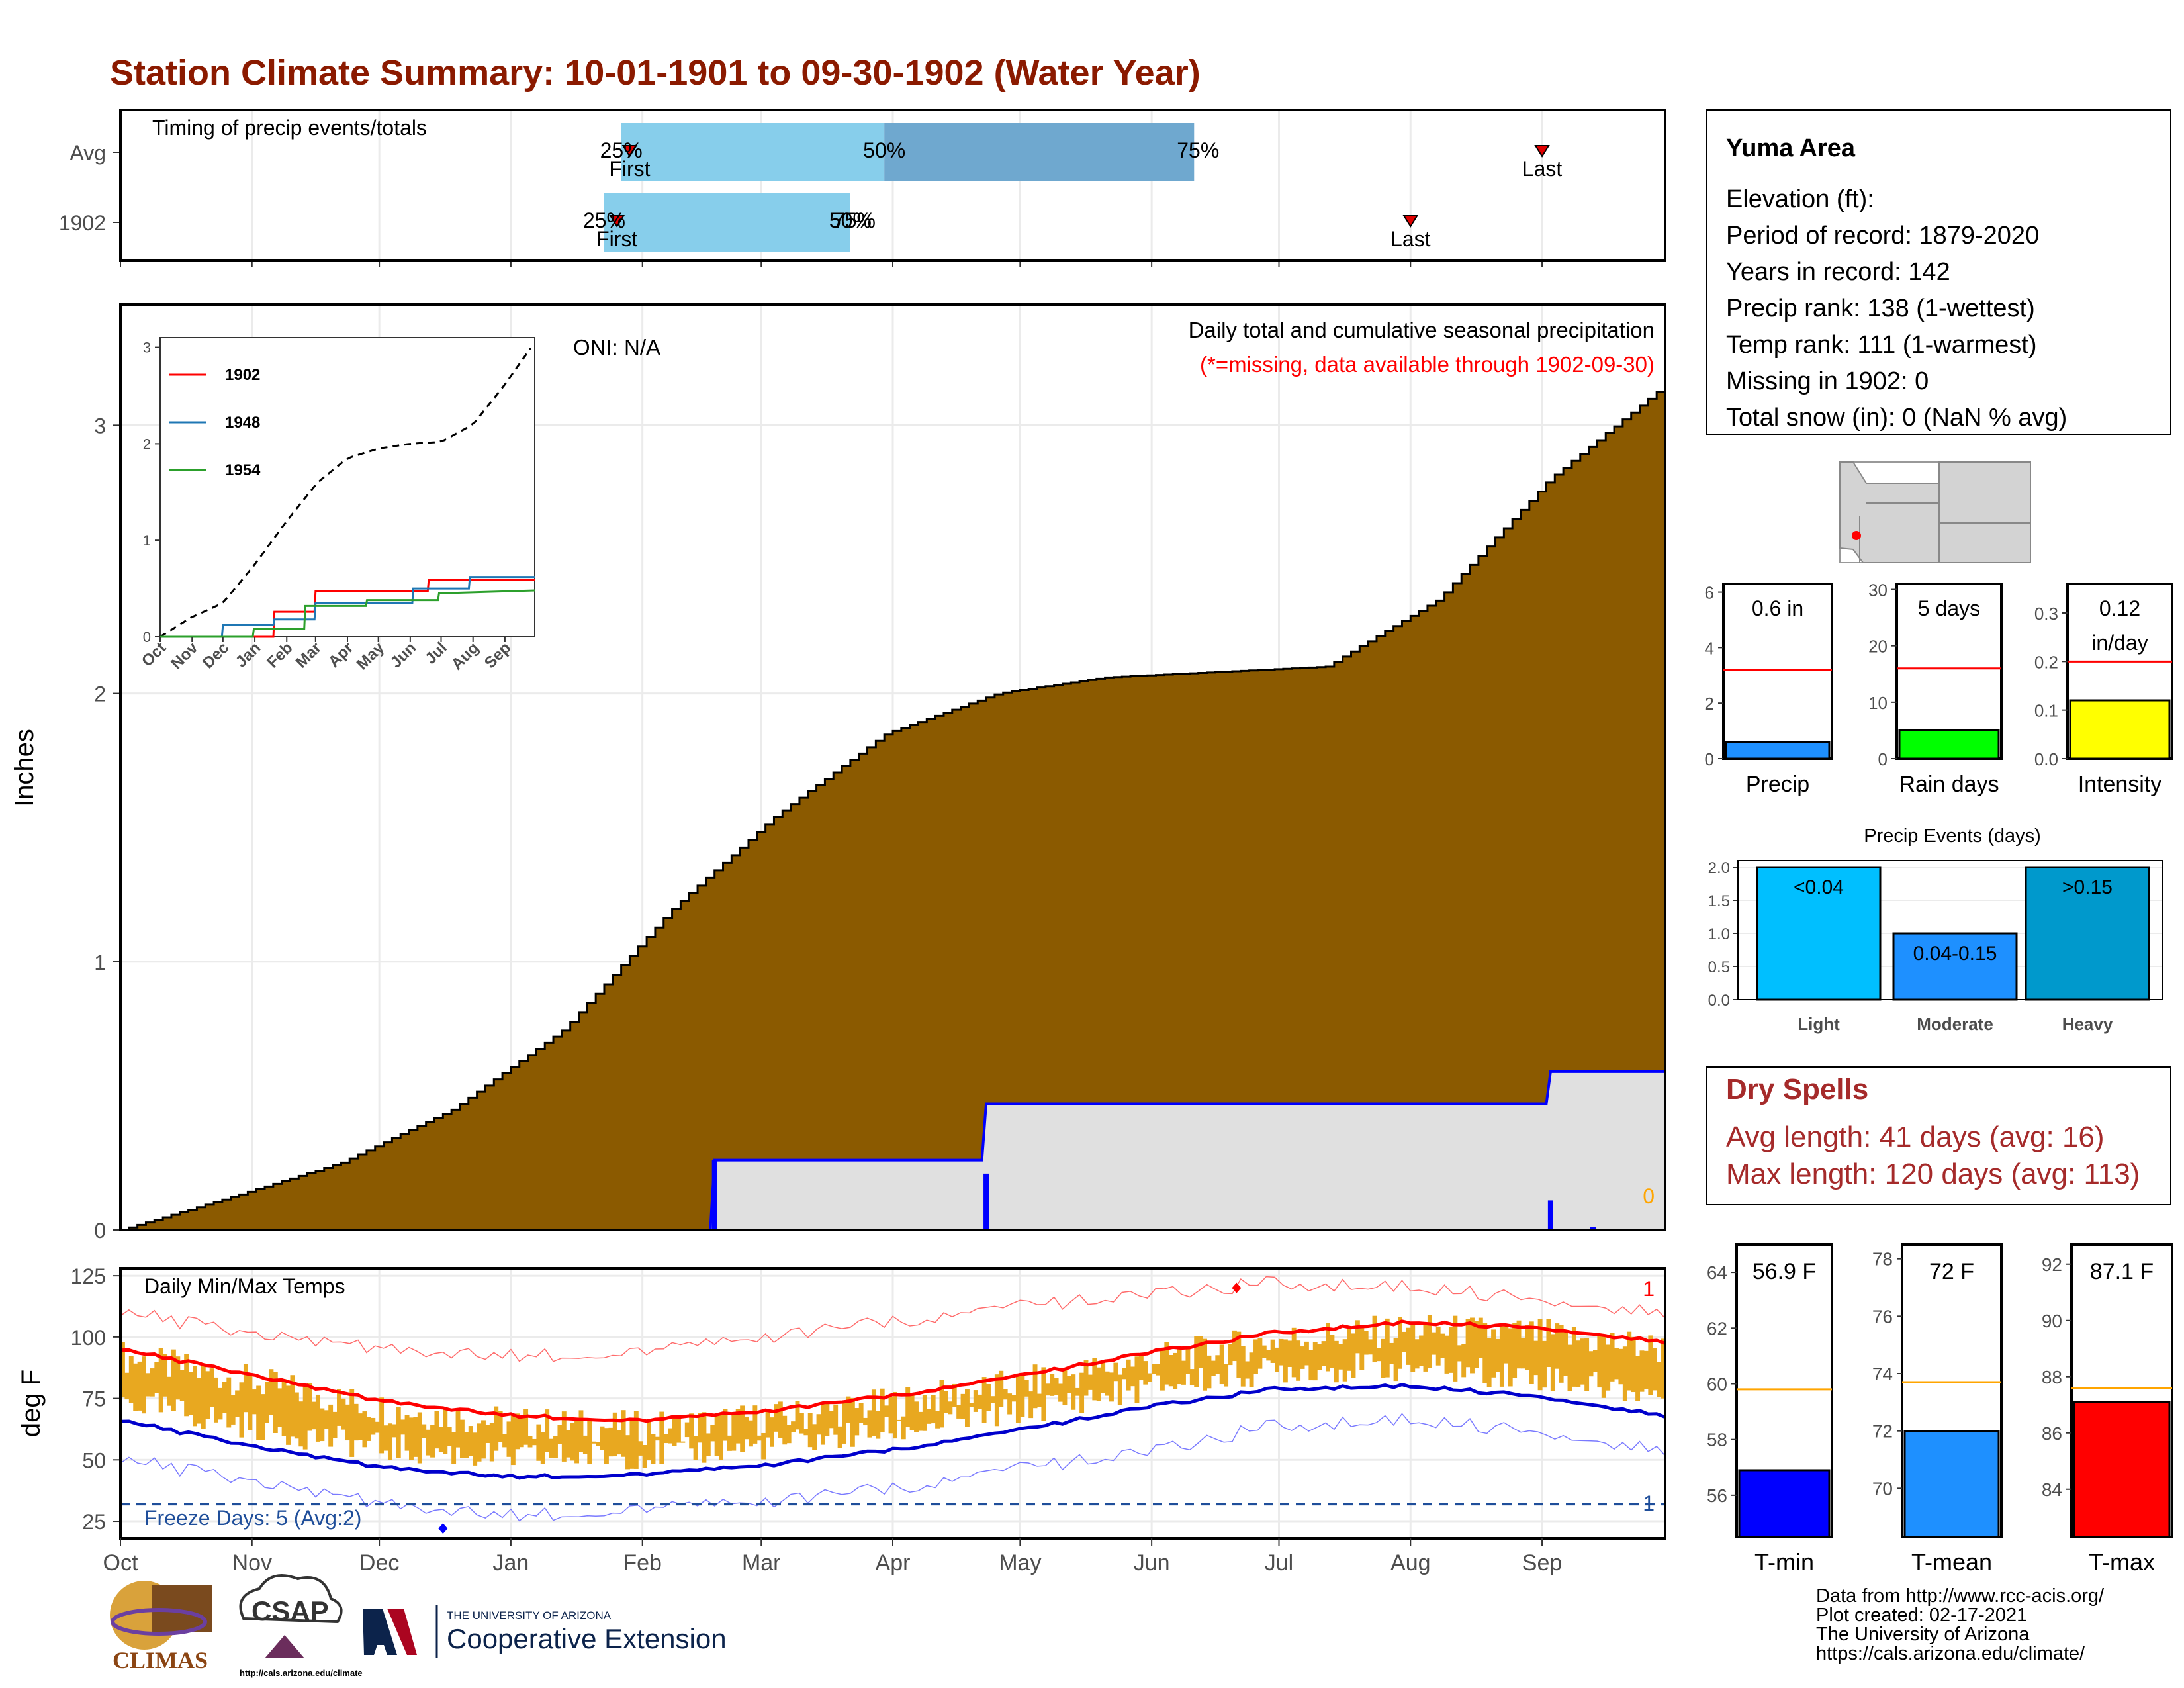  Describe the element at coordinates (986, 1201) in the screenshot. I see `daily-precip-bar` at that location.